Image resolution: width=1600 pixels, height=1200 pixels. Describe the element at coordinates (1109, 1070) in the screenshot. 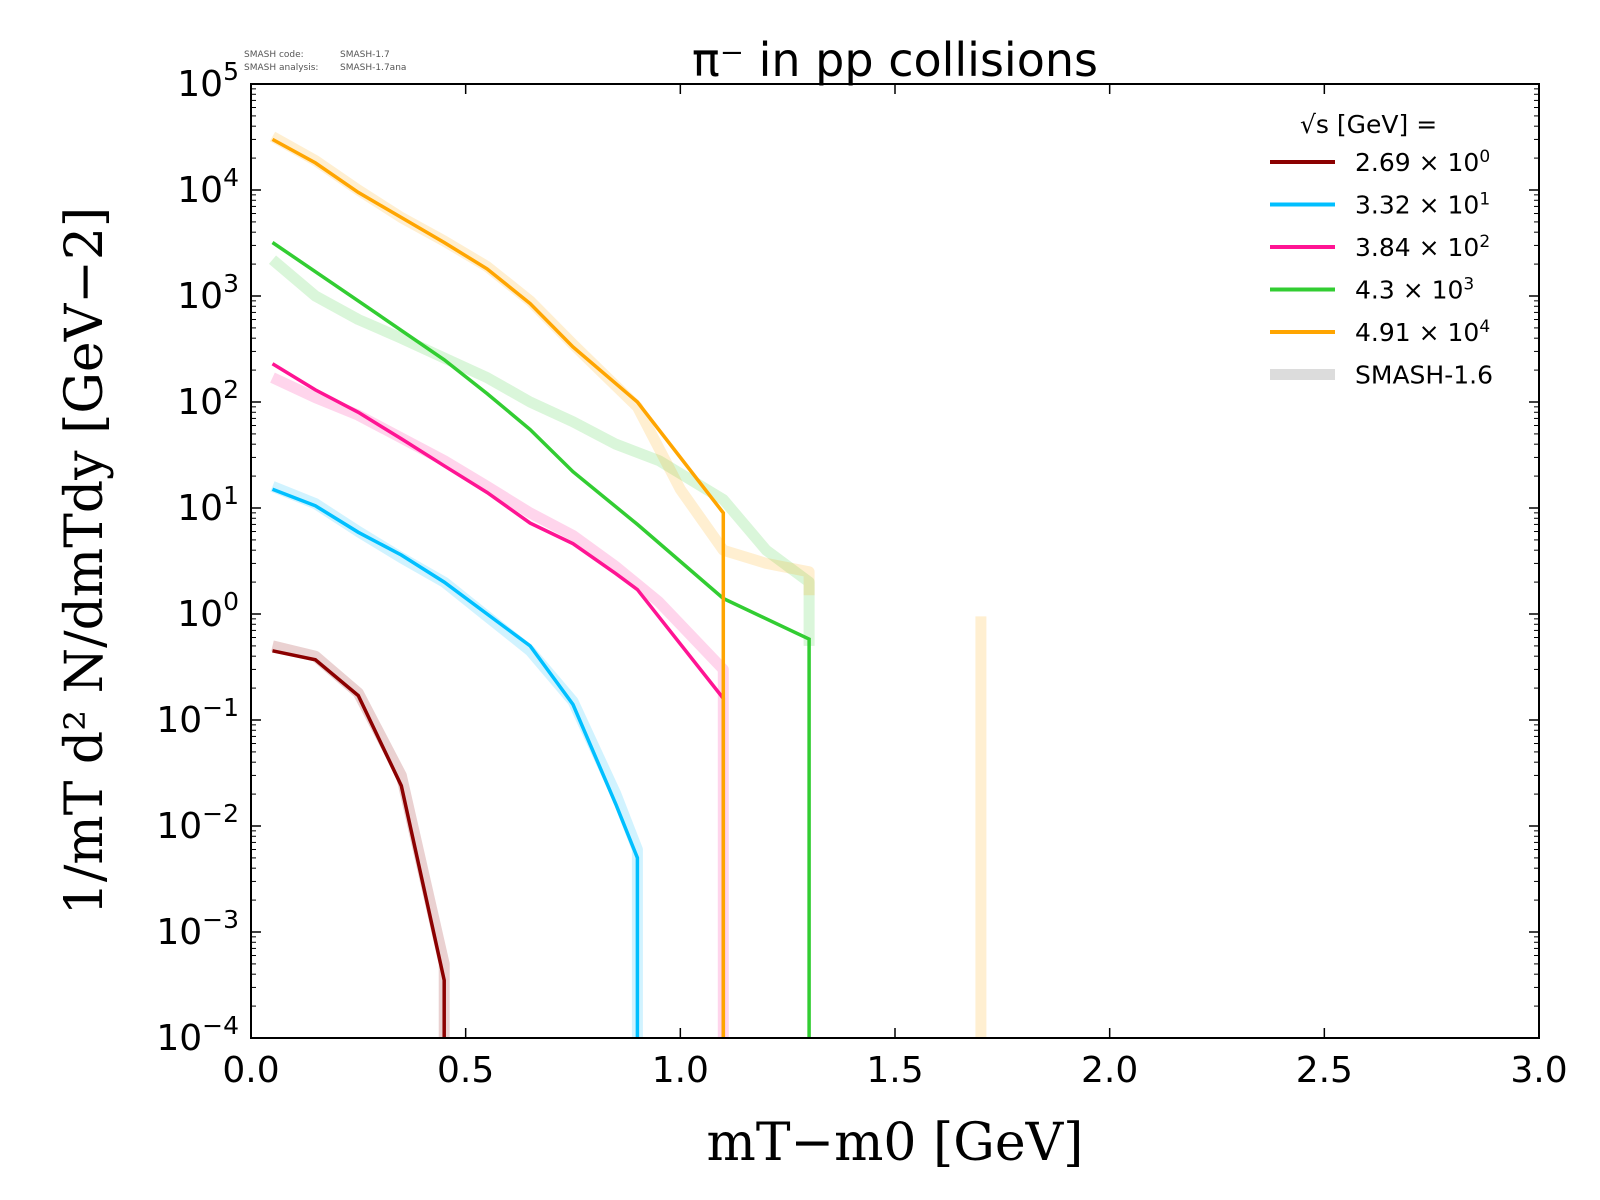

I see `x-tick-label: 2.0` at that location.